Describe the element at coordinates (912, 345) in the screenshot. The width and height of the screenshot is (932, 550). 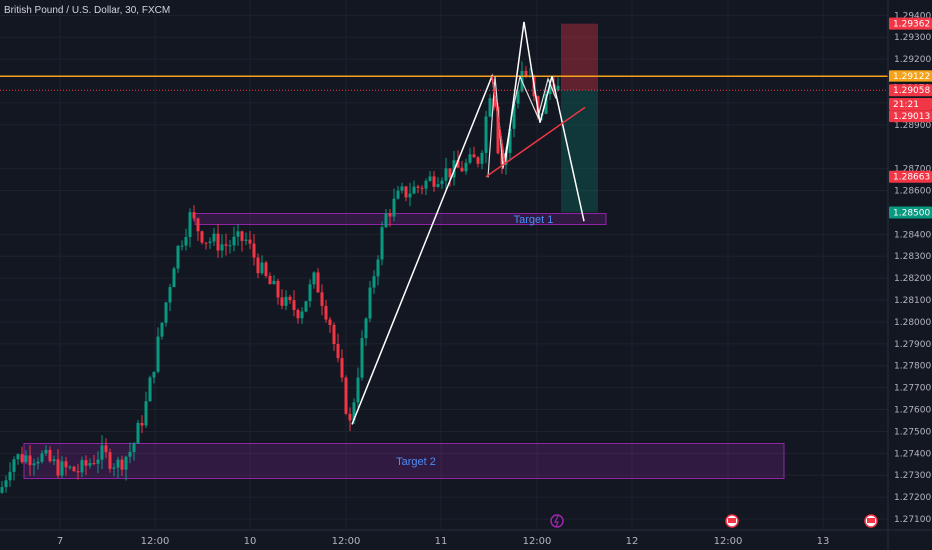
I see `price-tick-label: 1.27900` at that location.